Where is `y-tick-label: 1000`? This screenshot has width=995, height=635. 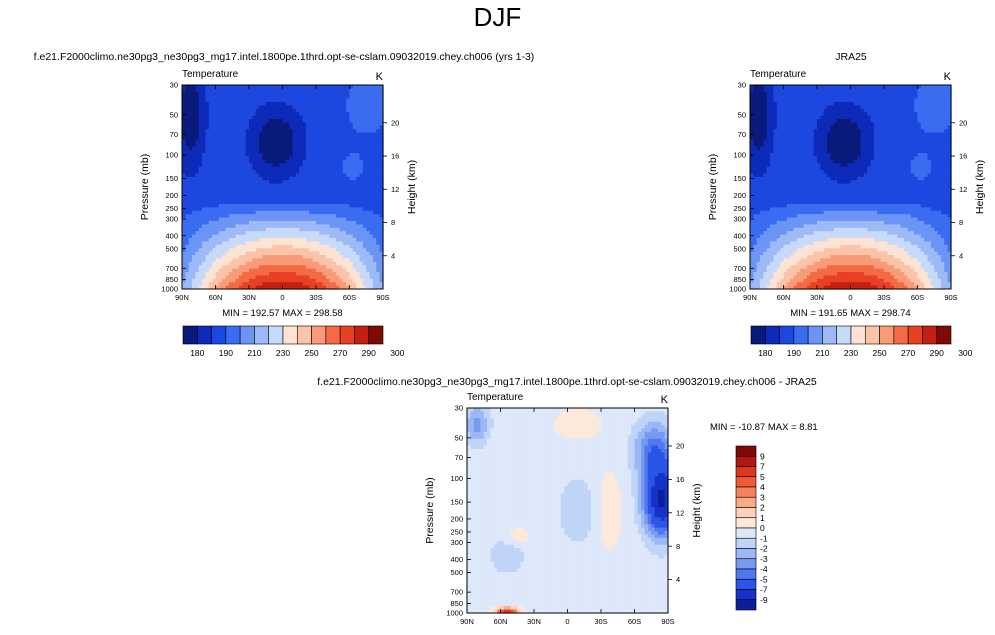 y-tick-label: 1000 is located at coordinates (169, 289).